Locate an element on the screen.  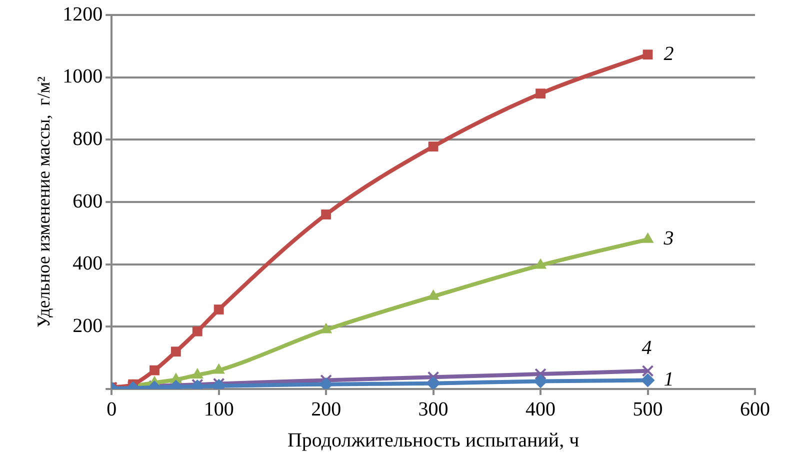
x-tick-label: 100 is located at coordinates (219, 409).